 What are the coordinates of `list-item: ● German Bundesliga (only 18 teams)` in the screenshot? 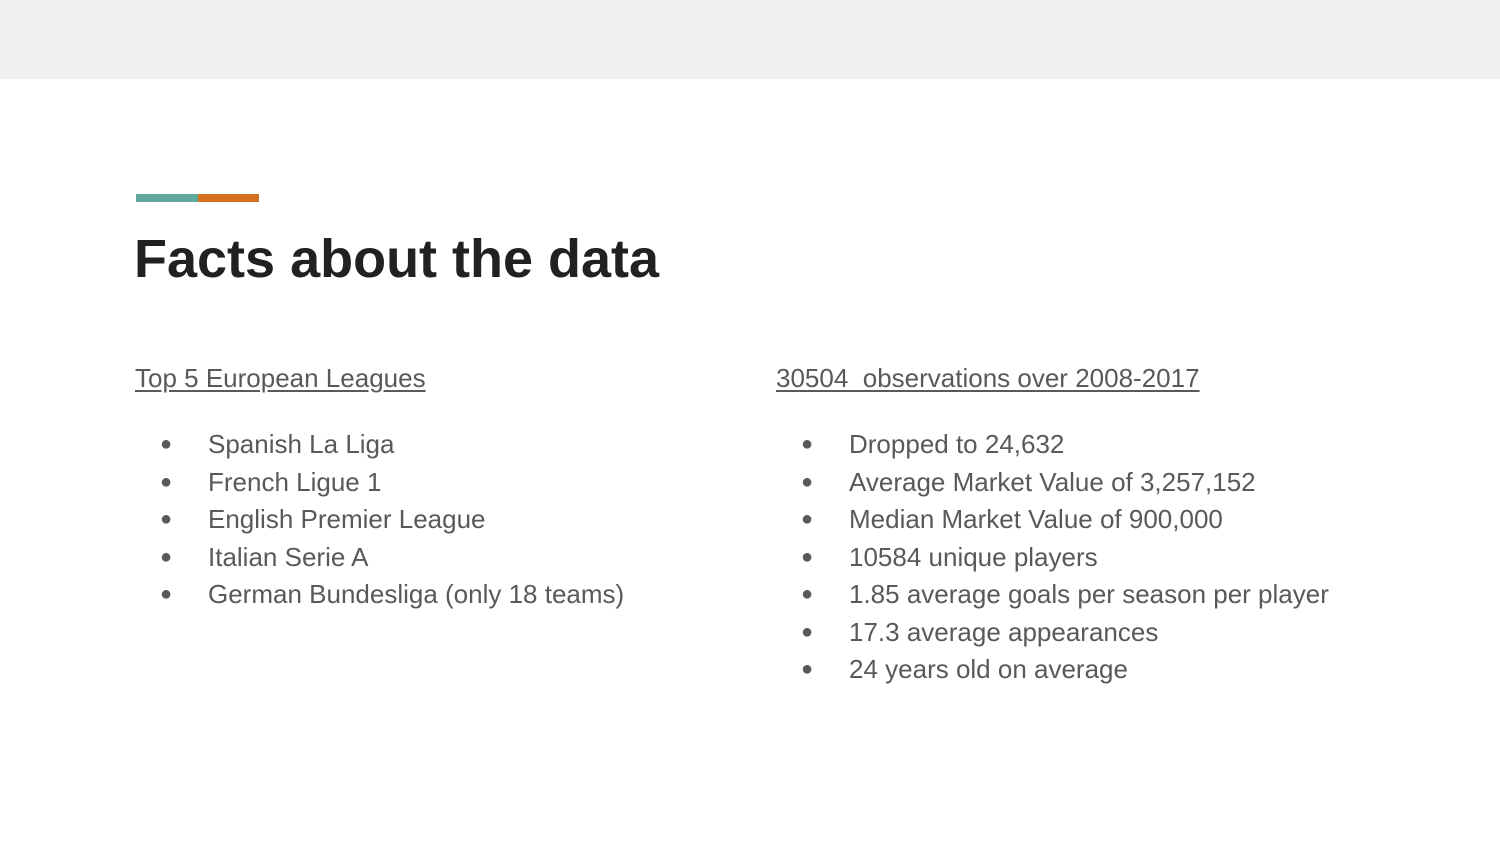 It's located at (435, 595).